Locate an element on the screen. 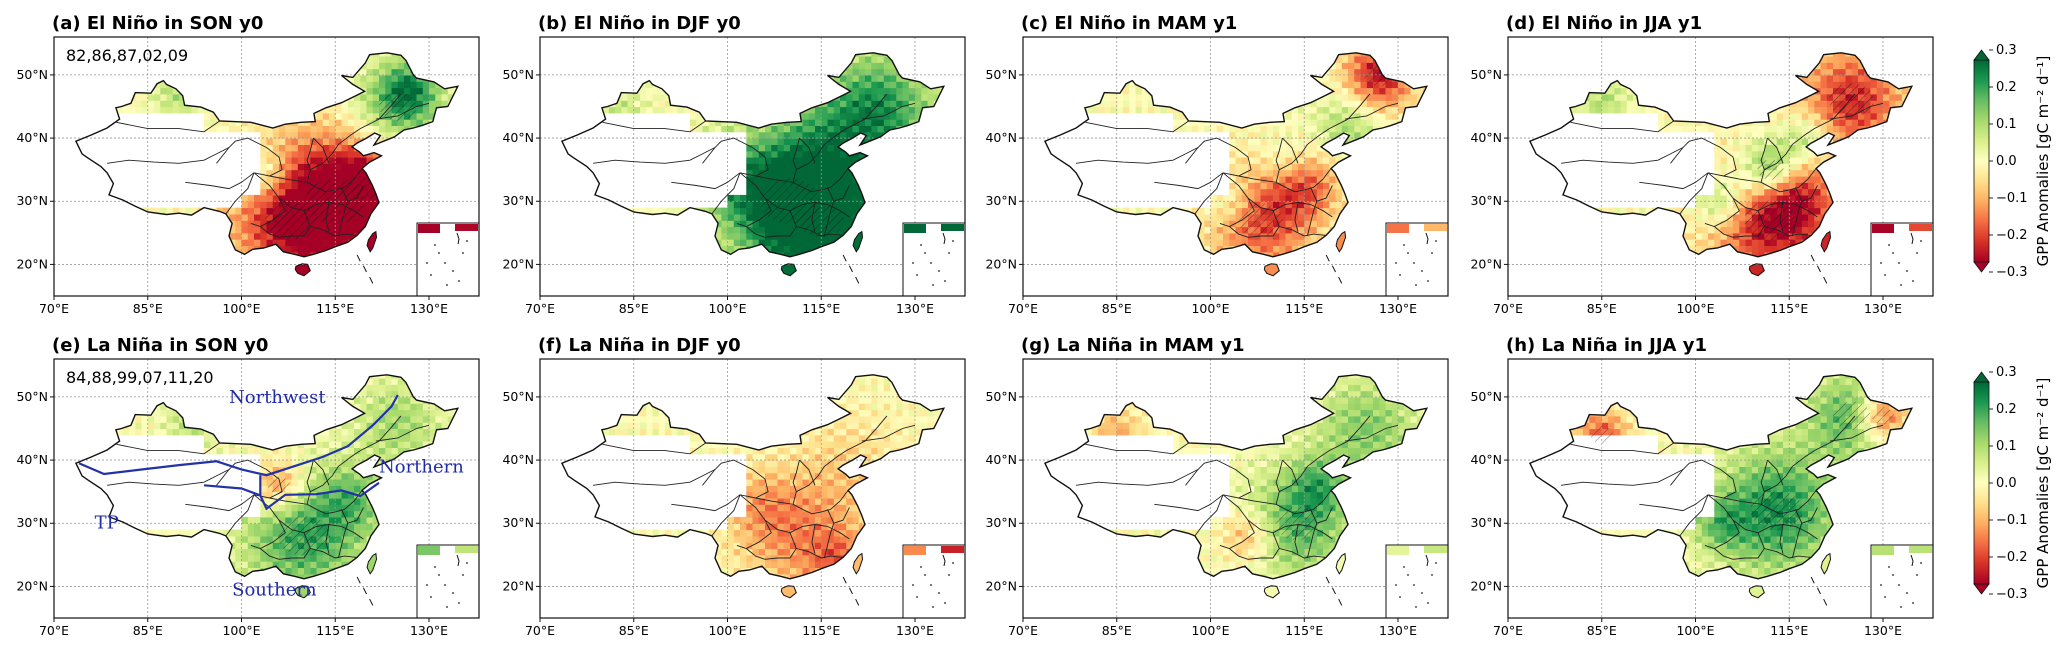 The width and height of the screenshot is (2067, 657). significance-hatching is located at coordinates (1298, 523).